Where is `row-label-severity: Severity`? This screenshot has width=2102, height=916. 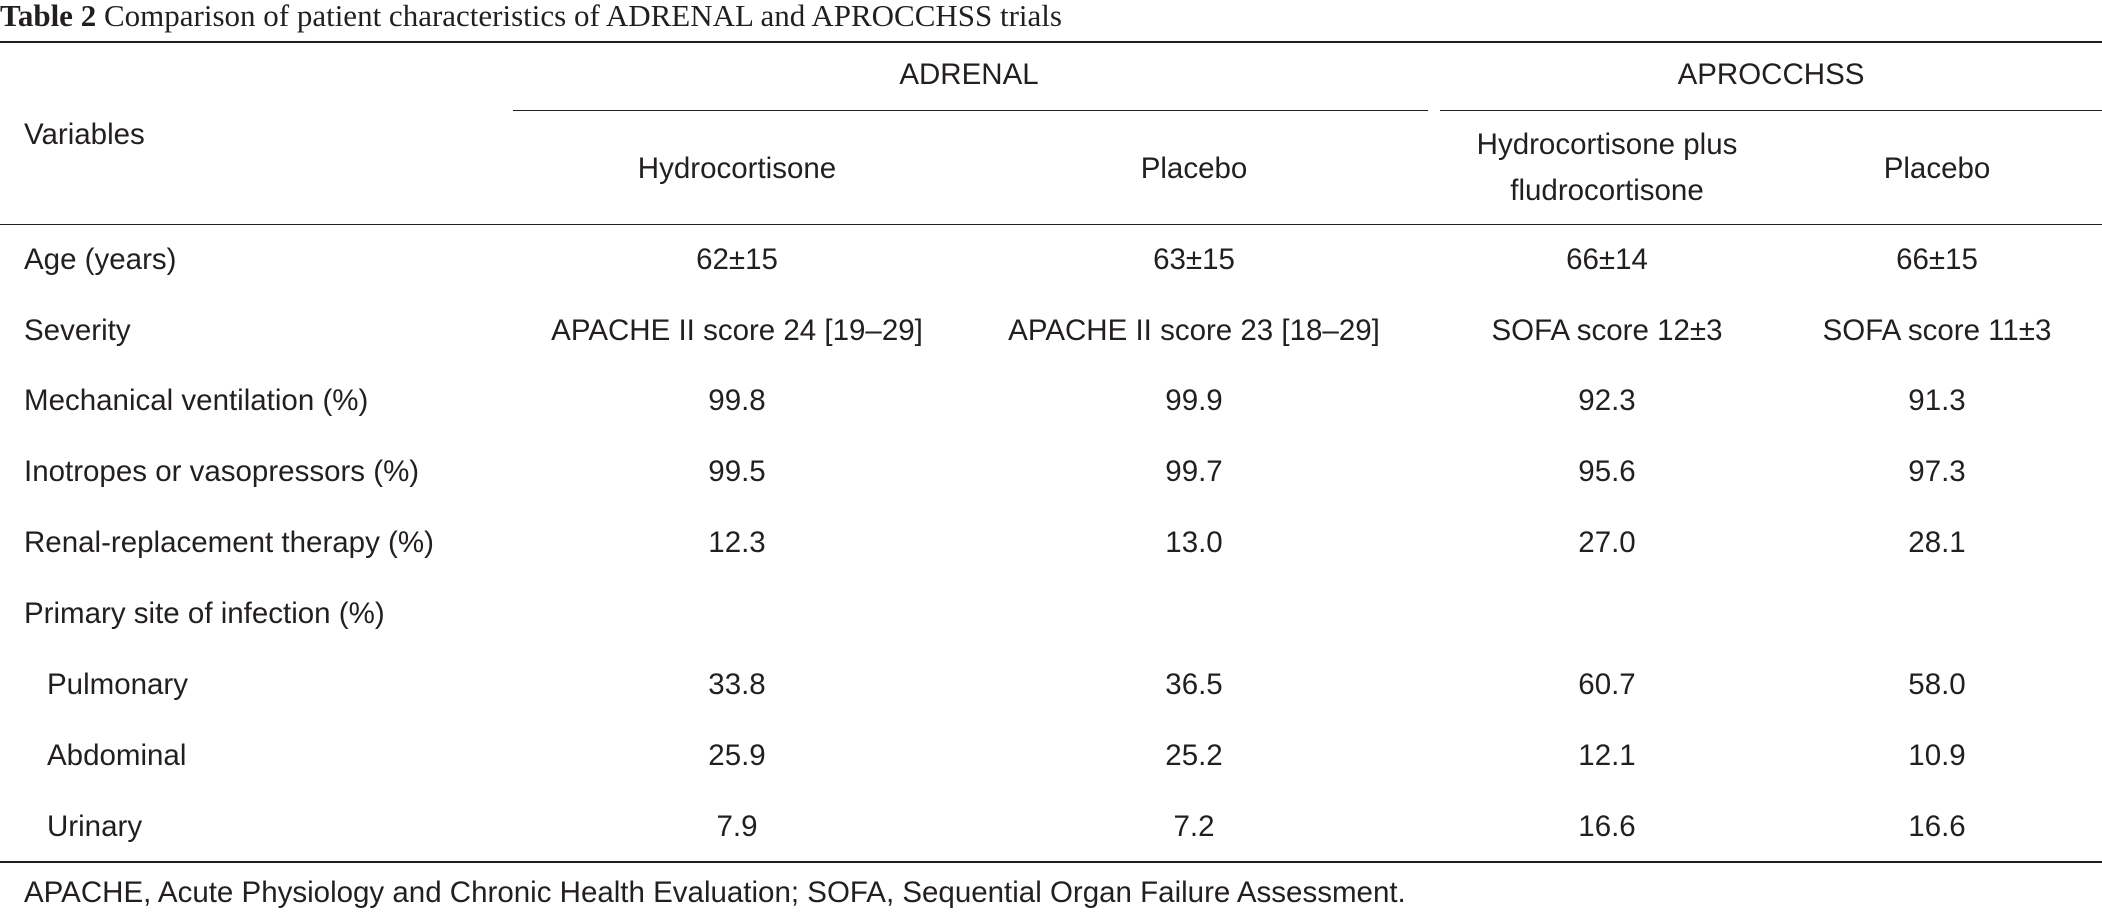
row-label-severity: Severity is located at coordinates (77, 330).